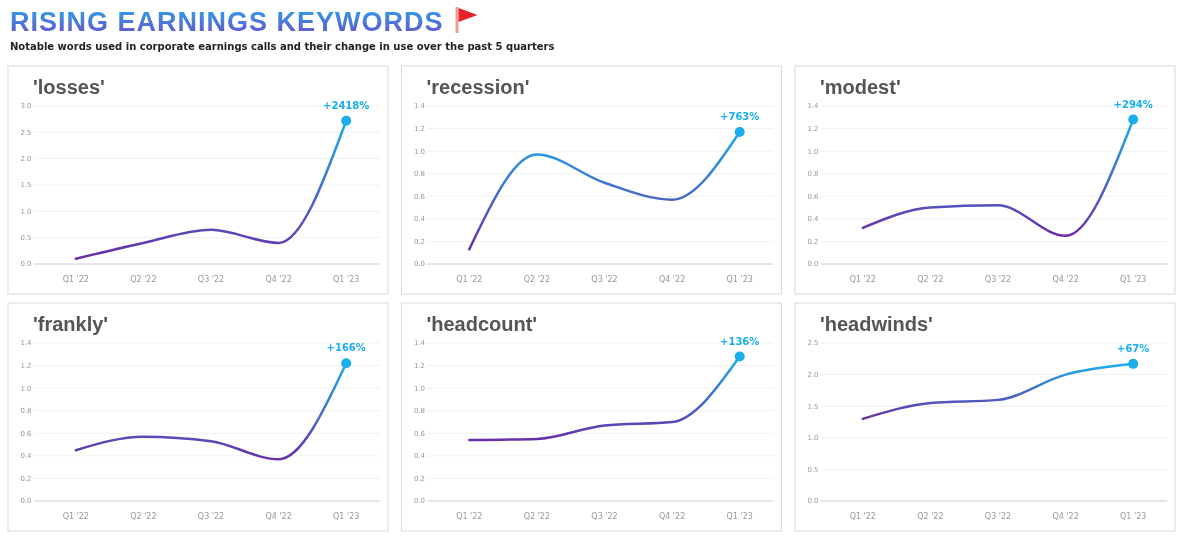 This screenshot has width=1200, height=540. Describe the element at coordinates (482, 324) in the screenshot. I see `chart-title: 'headcount'` at that location.